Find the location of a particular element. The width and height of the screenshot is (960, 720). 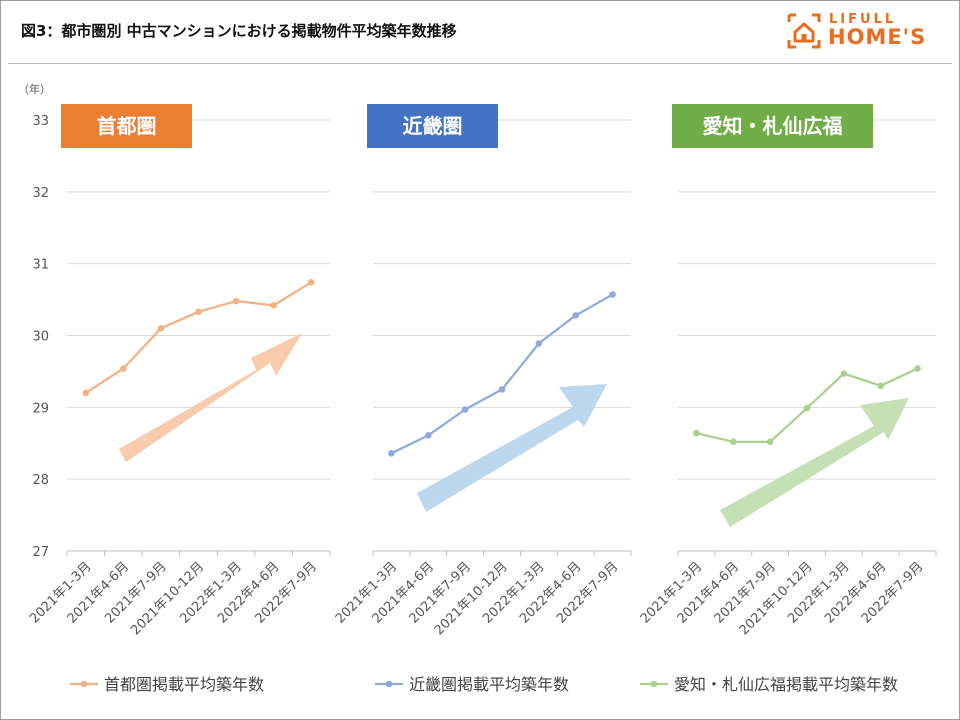

y-tick-label: 32 is located at coordinates (40, 193).